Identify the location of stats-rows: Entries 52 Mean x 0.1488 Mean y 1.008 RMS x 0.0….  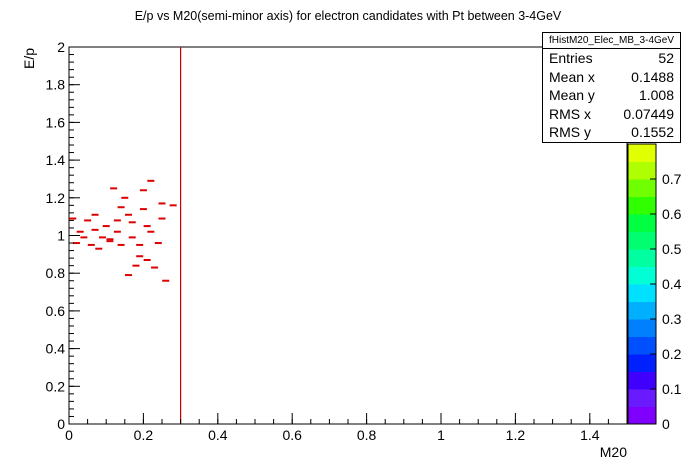
(611, 95).